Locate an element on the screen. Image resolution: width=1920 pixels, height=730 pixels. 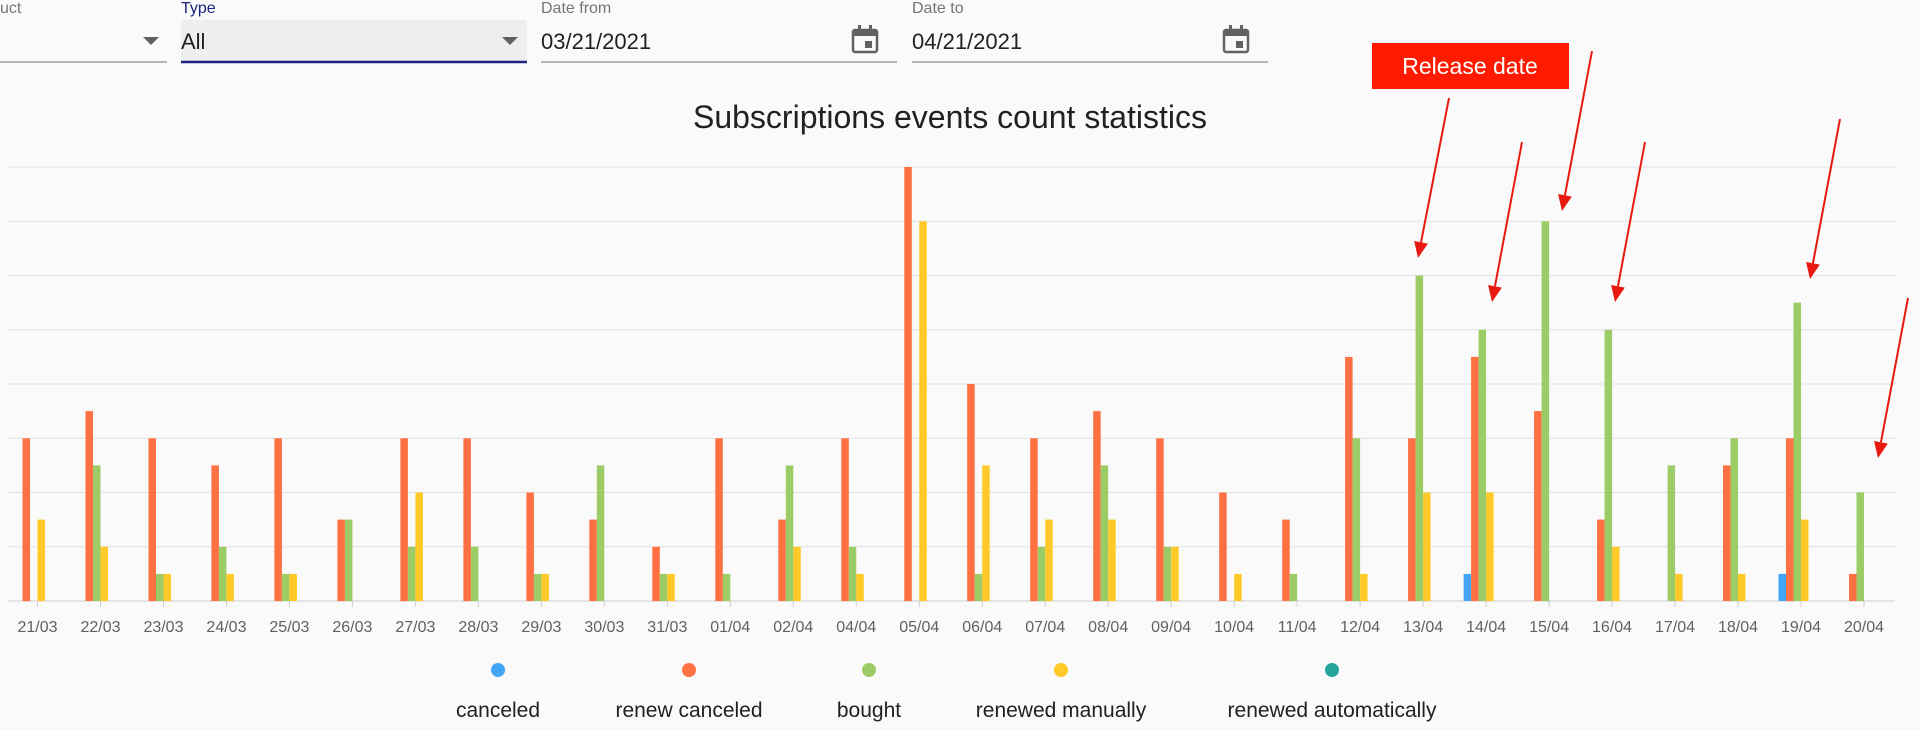
x-tick-label: 23/03 is located at coordinates (163, 627).